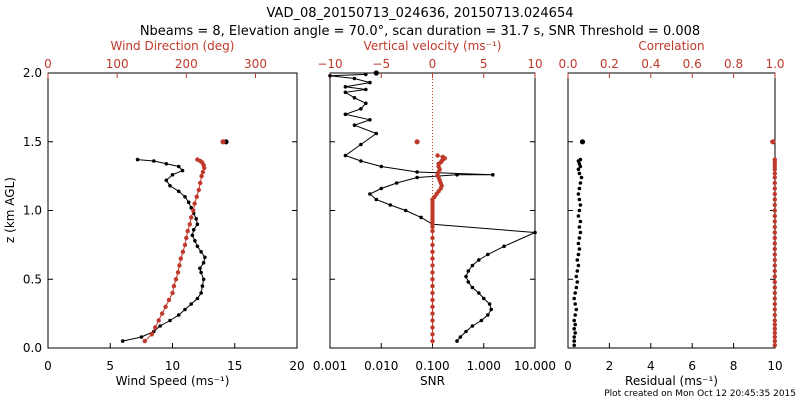  I want to click on x-axis-label: Wind Speed (ms⁻¹), so click(173, 381).